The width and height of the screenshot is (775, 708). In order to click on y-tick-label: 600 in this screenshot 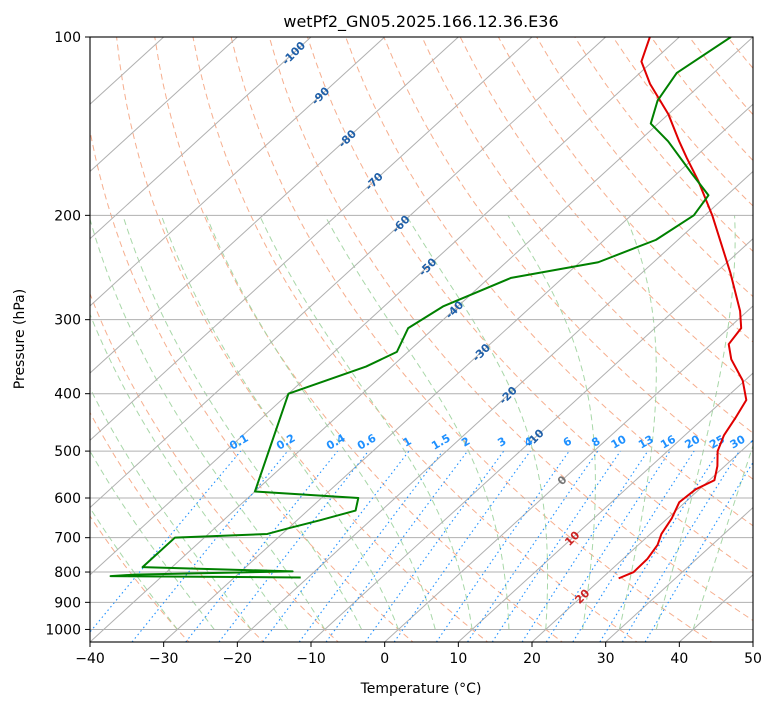, I will do `click(67, 499)`.